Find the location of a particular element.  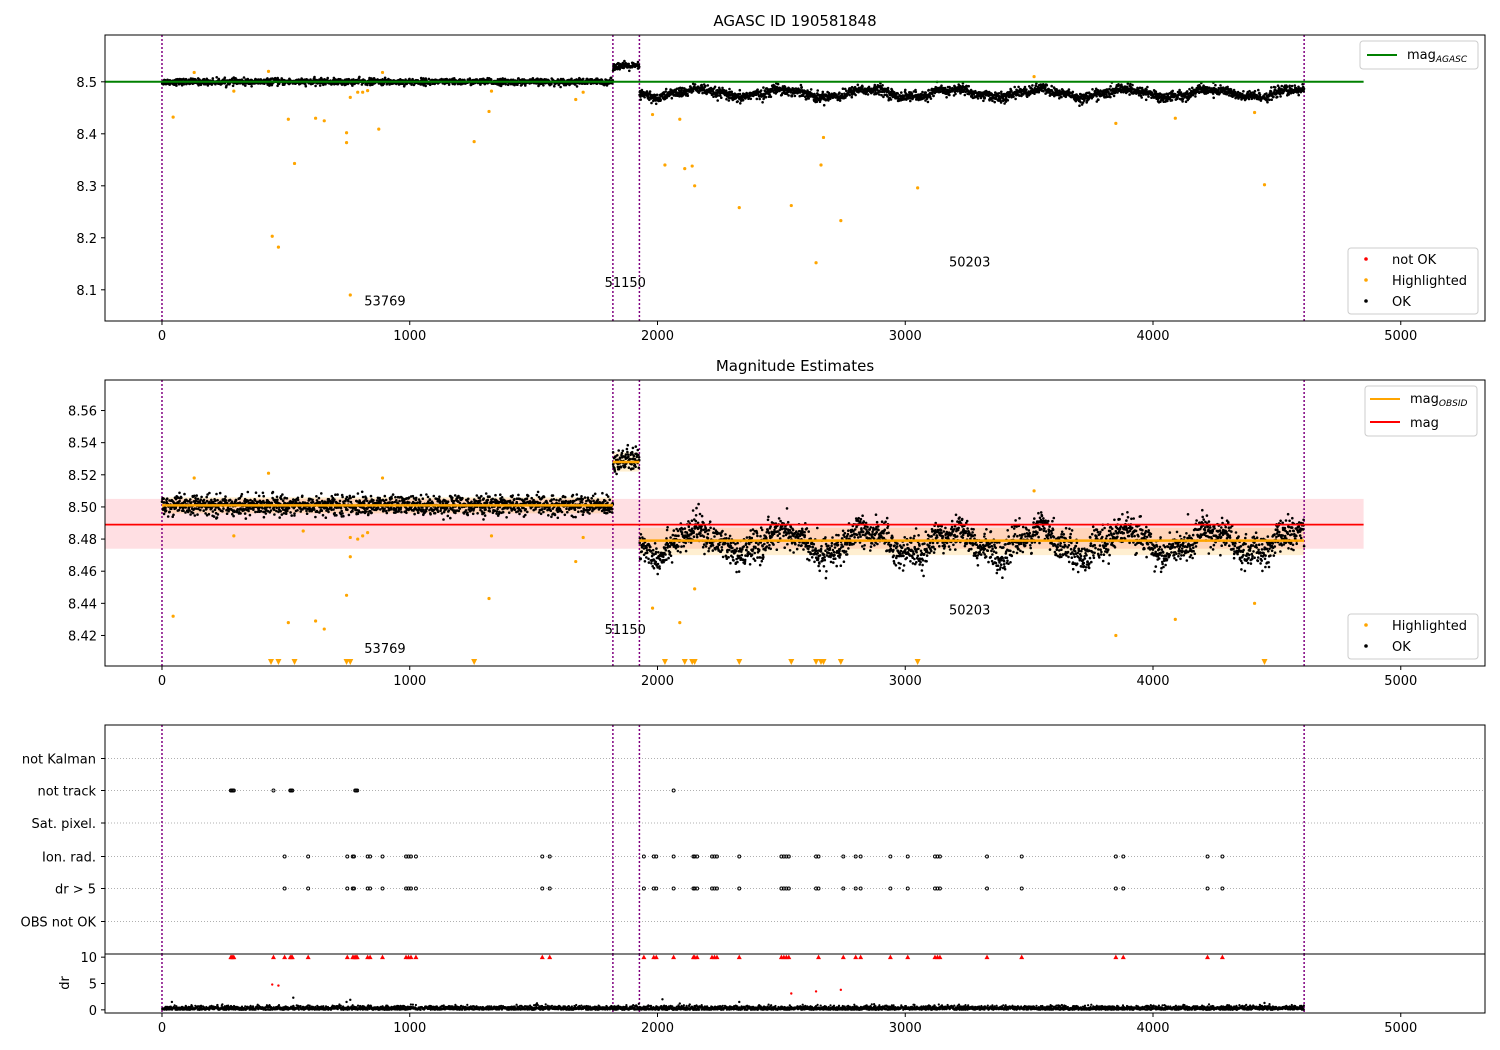

legend-mag-agasc: mag is located at coordinates (1421, 55).